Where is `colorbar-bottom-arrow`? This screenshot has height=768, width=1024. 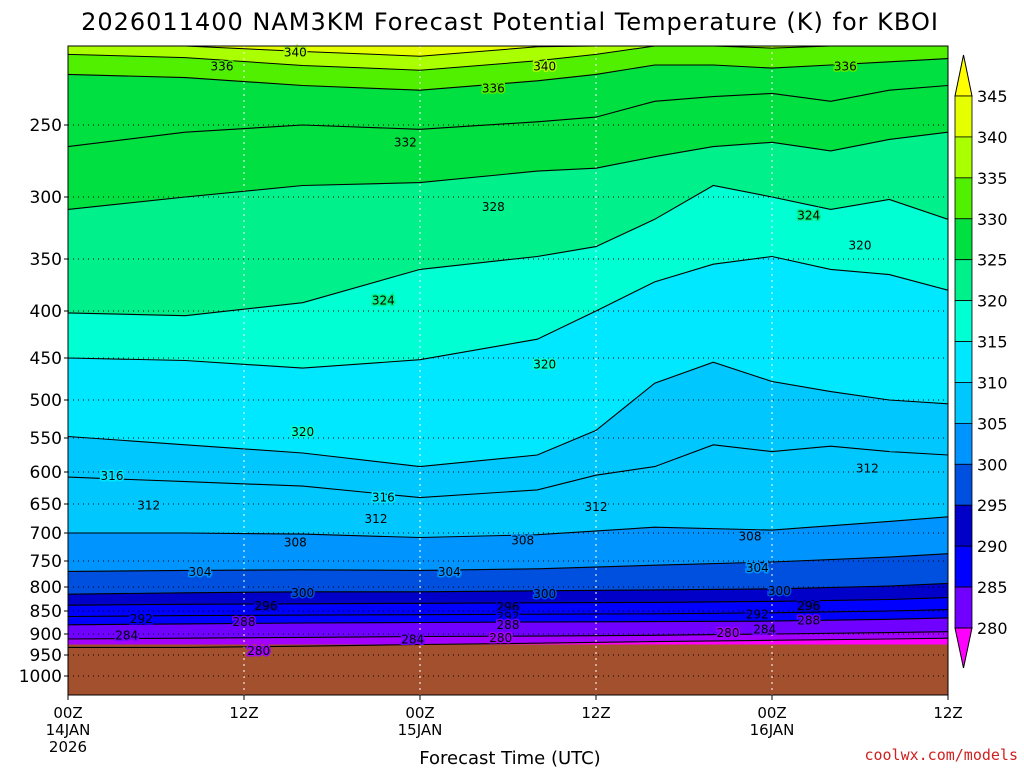
colorbar-bottom-arrow is located at coordinates (963, 648).